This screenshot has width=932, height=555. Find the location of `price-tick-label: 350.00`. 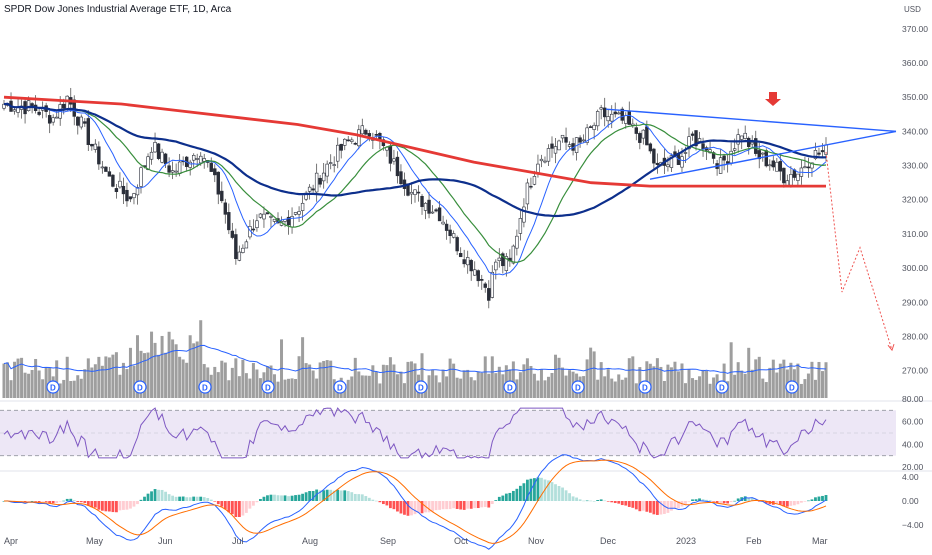

price-tick-label: 350.00 is located at coordinates (915, 97).